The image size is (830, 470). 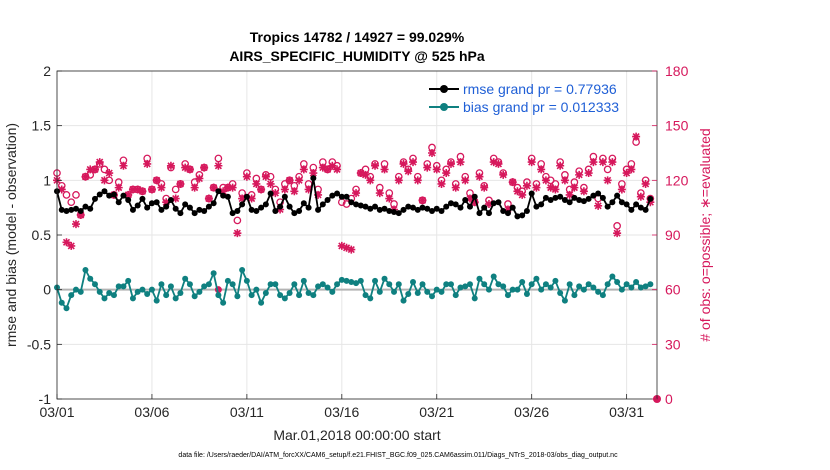 What do you see at coordinates (354, 197) in the screenshot?
I see `rmse-series` at bounding box center [354, 197].